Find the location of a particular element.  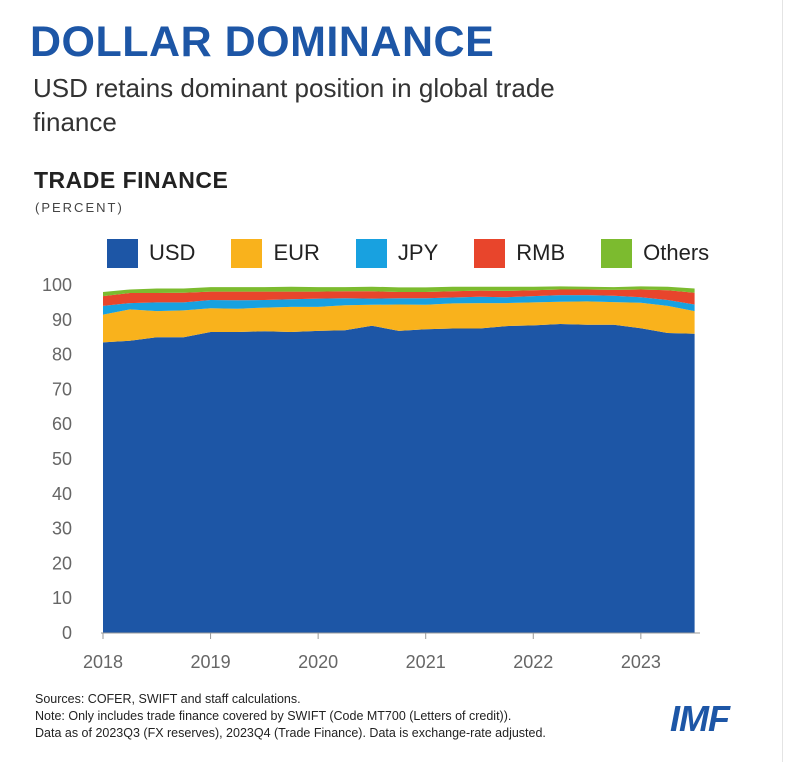

legend-swatch-rmb is located at coordinates (490, 253).